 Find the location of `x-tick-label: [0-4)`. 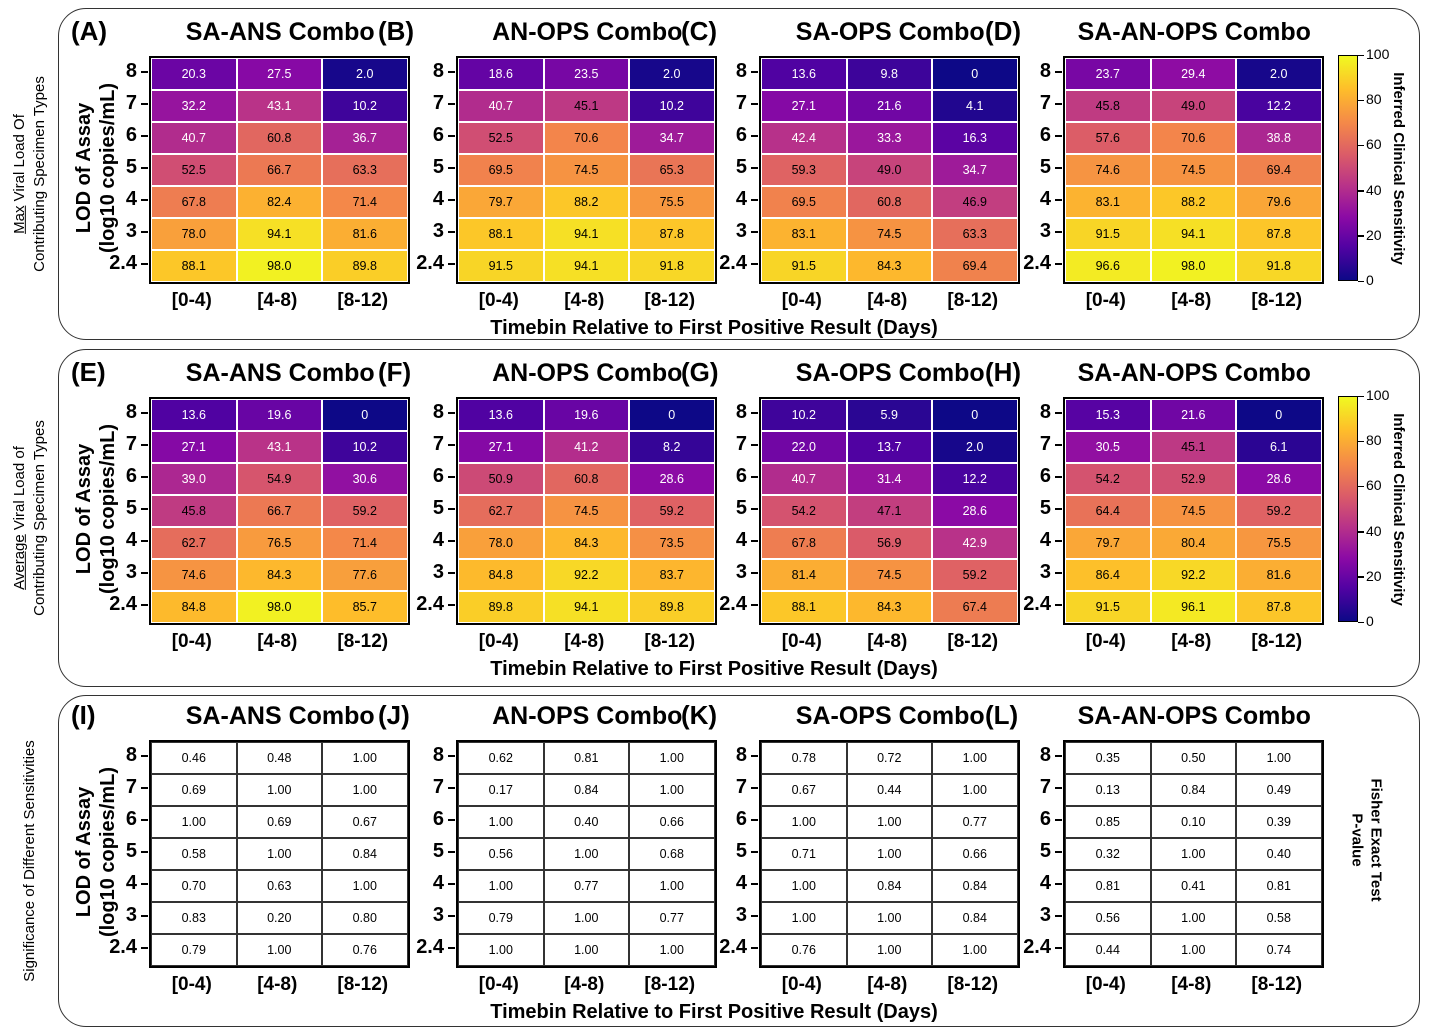

x-tick-label: [0-4) is located at coordinates (801, 641).